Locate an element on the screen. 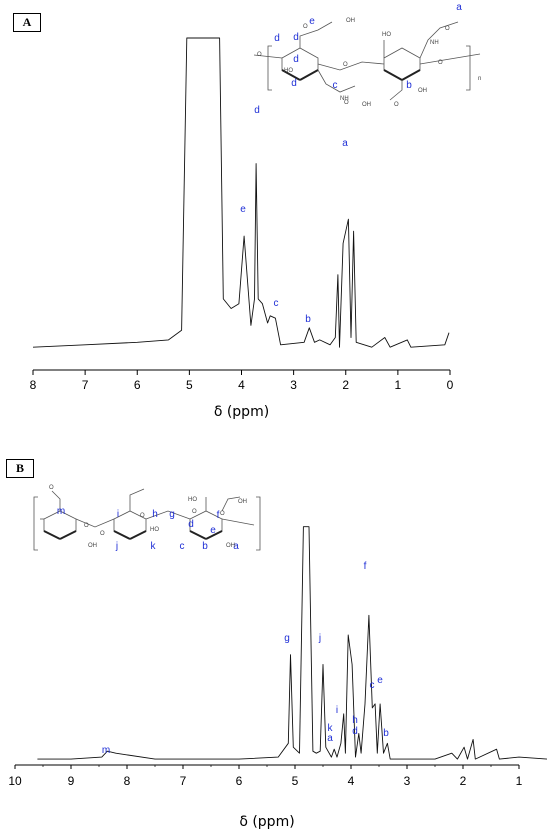 The image size is (550, 834). peak-label-m: m is located at coordinates (106, 750).